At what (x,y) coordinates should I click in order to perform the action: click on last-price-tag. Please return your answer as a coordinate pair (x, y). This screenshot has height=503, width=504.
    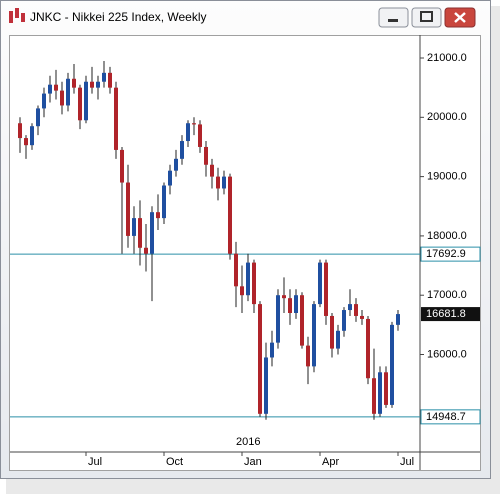
    Looking at the image, I should click on (450, 314).